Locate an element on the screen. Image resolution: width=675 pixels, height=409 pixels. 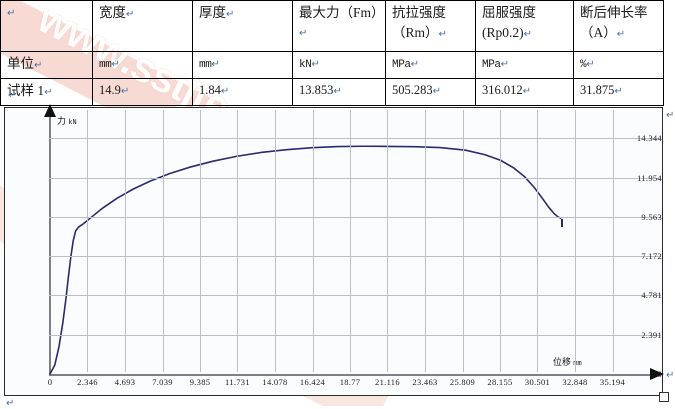
x-axis-tick-label: 21.116 is located at coordinates (387, 382).